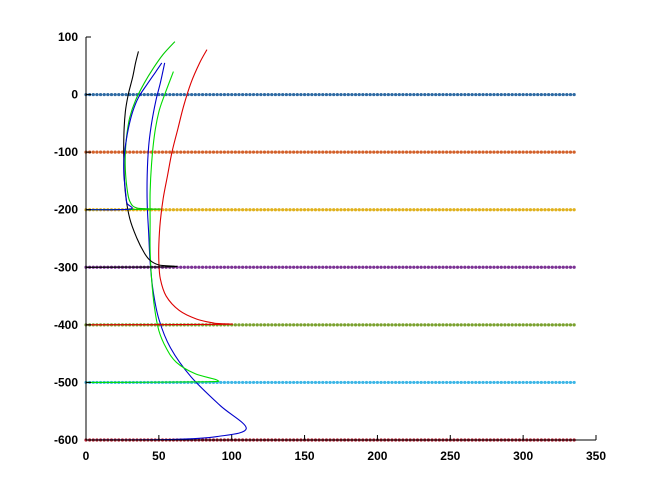 Image resolution: width=658 pixels, height=494 pixels. What do you see at coordinates (232, 456) in the screenshot?
I see `x-tick-label: 100` at bounding box center [232, 456].